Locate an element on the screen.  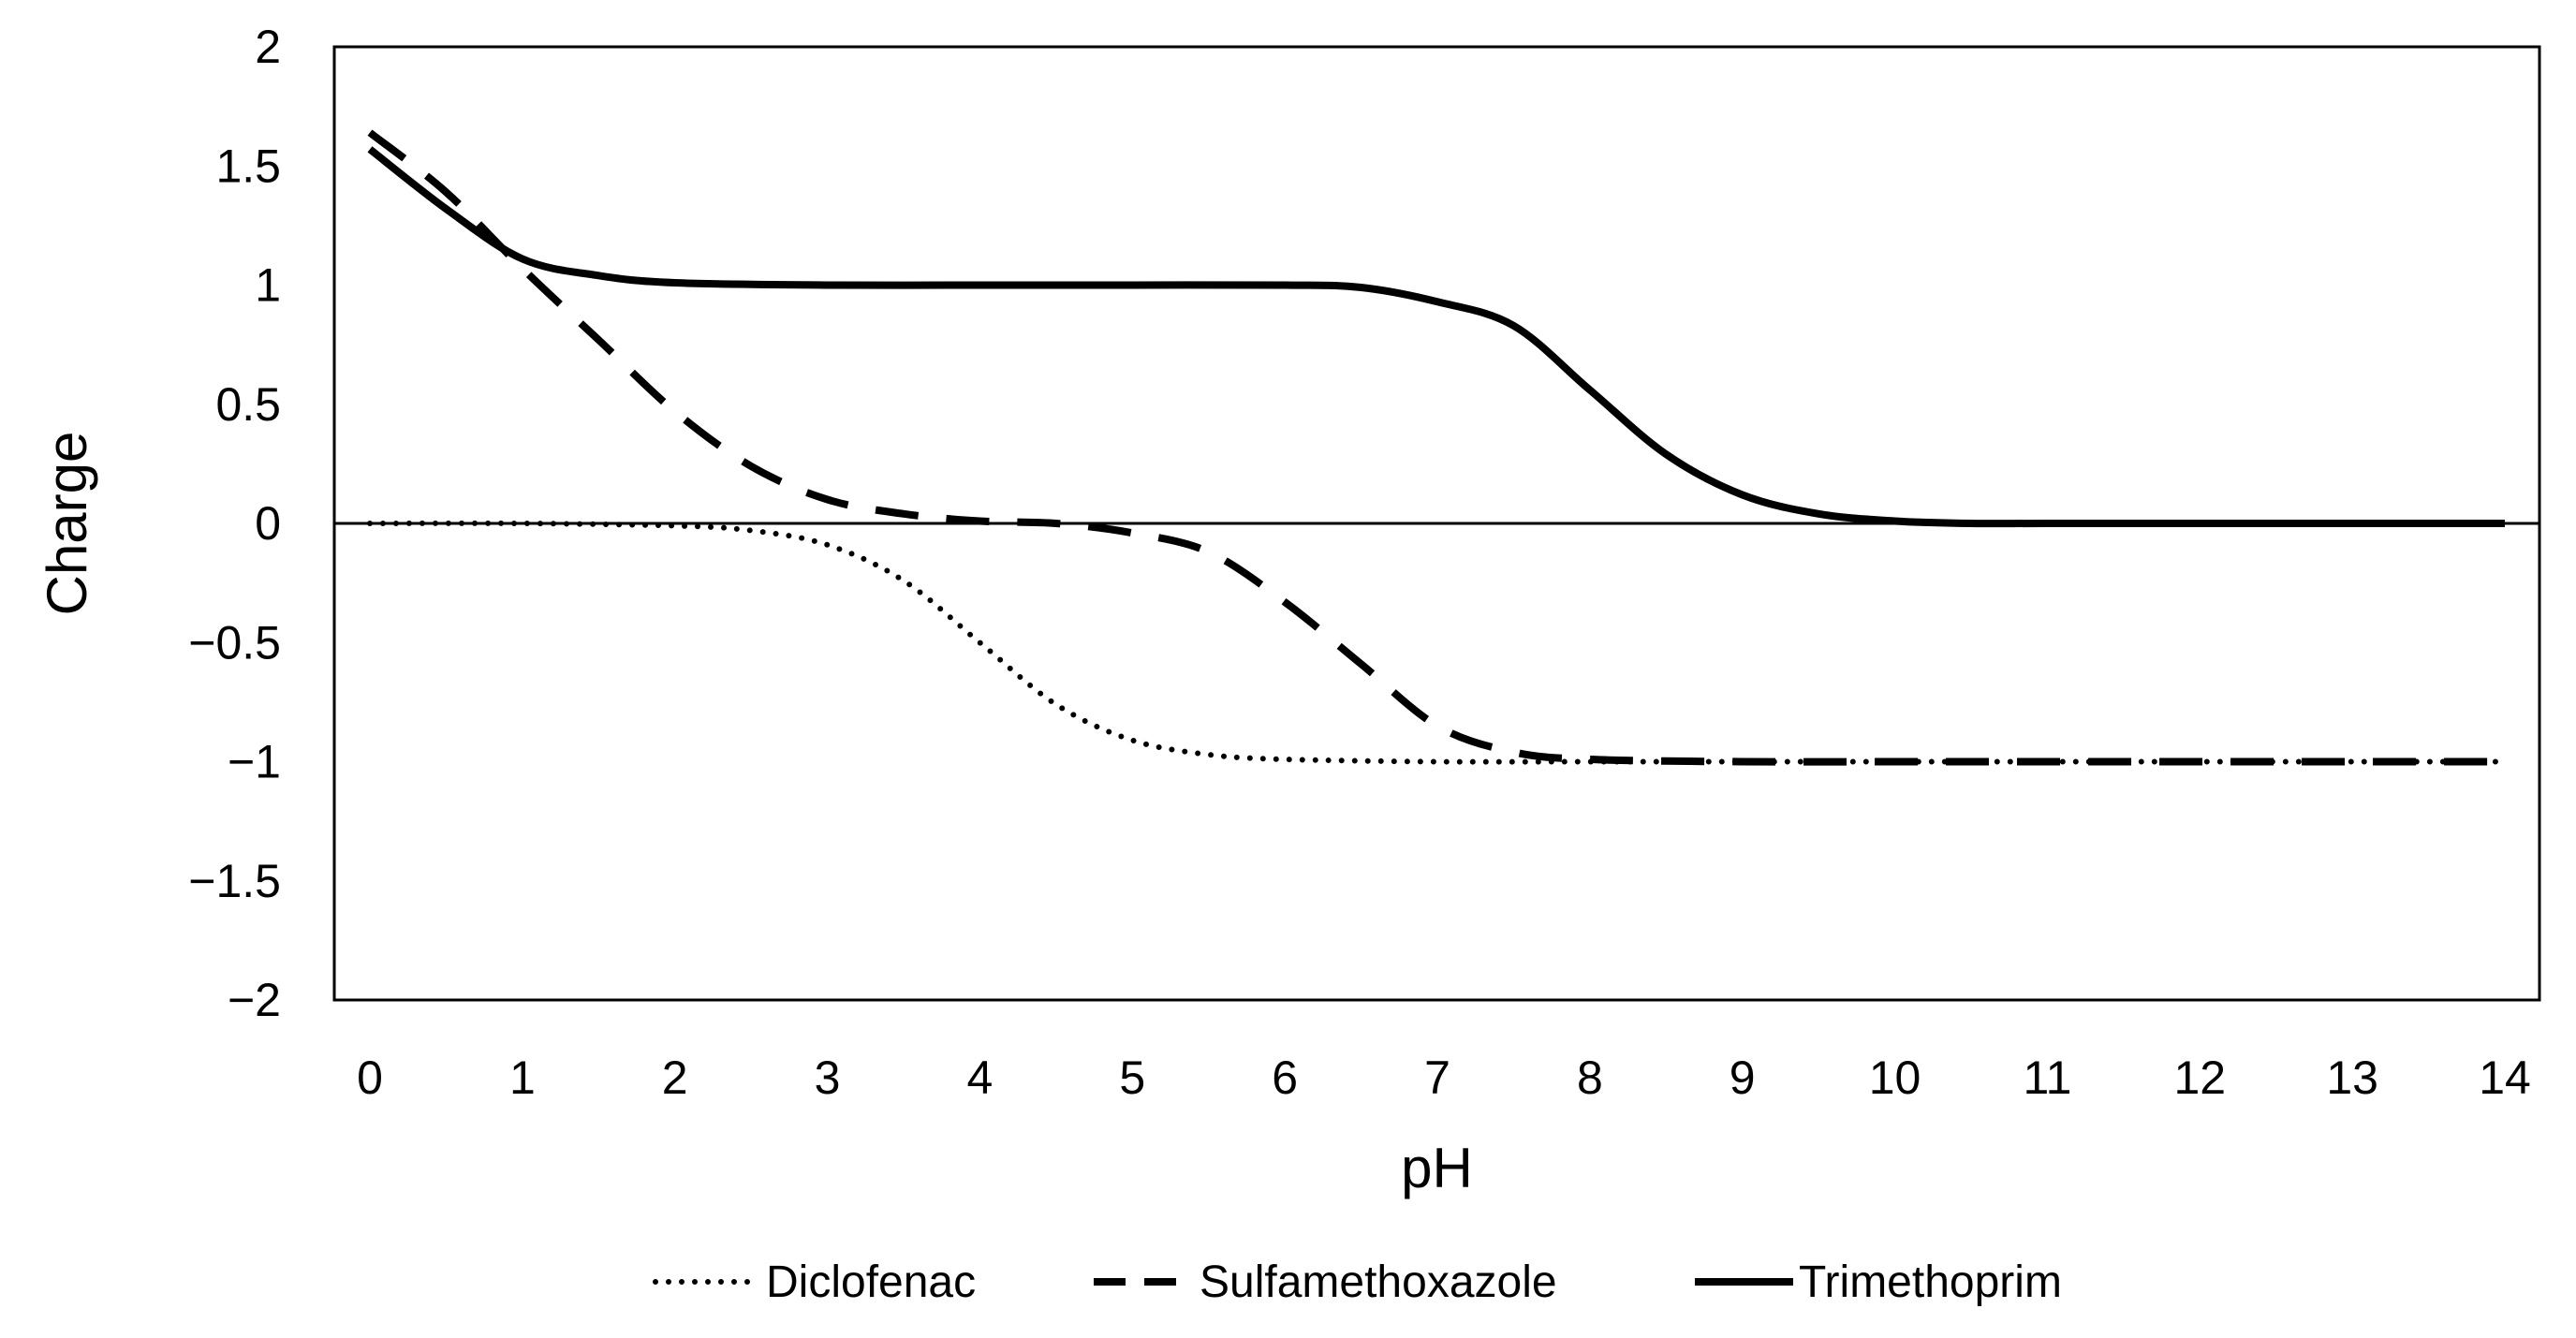
y-tick-label: 0 is located at coordinates (268, 523).